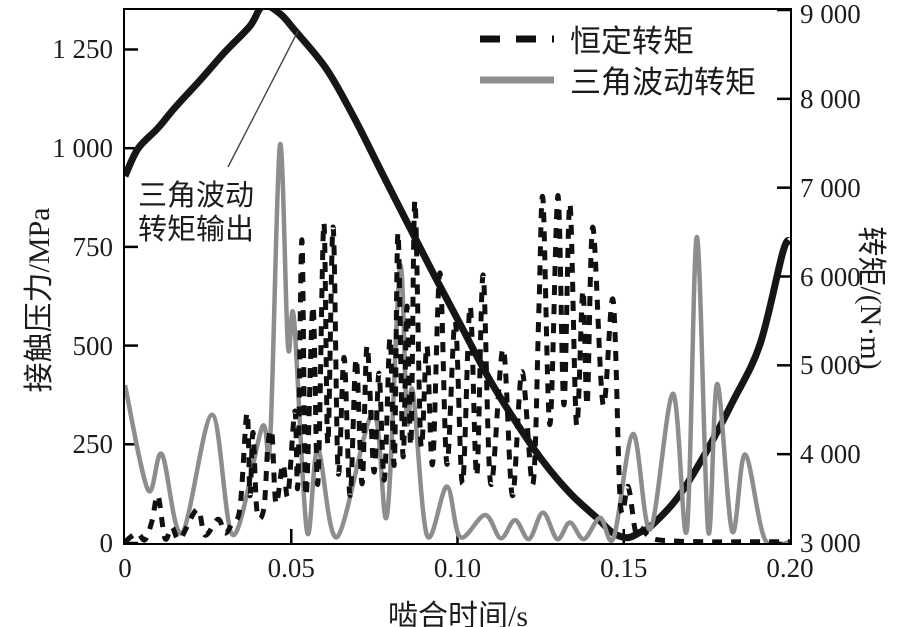 Image resolution: width=914 pixels, height=627 pixels. Describe the element at coordinates (93, 345) in the screenshot. I see `left-axis-tick-label: 500` at that location.